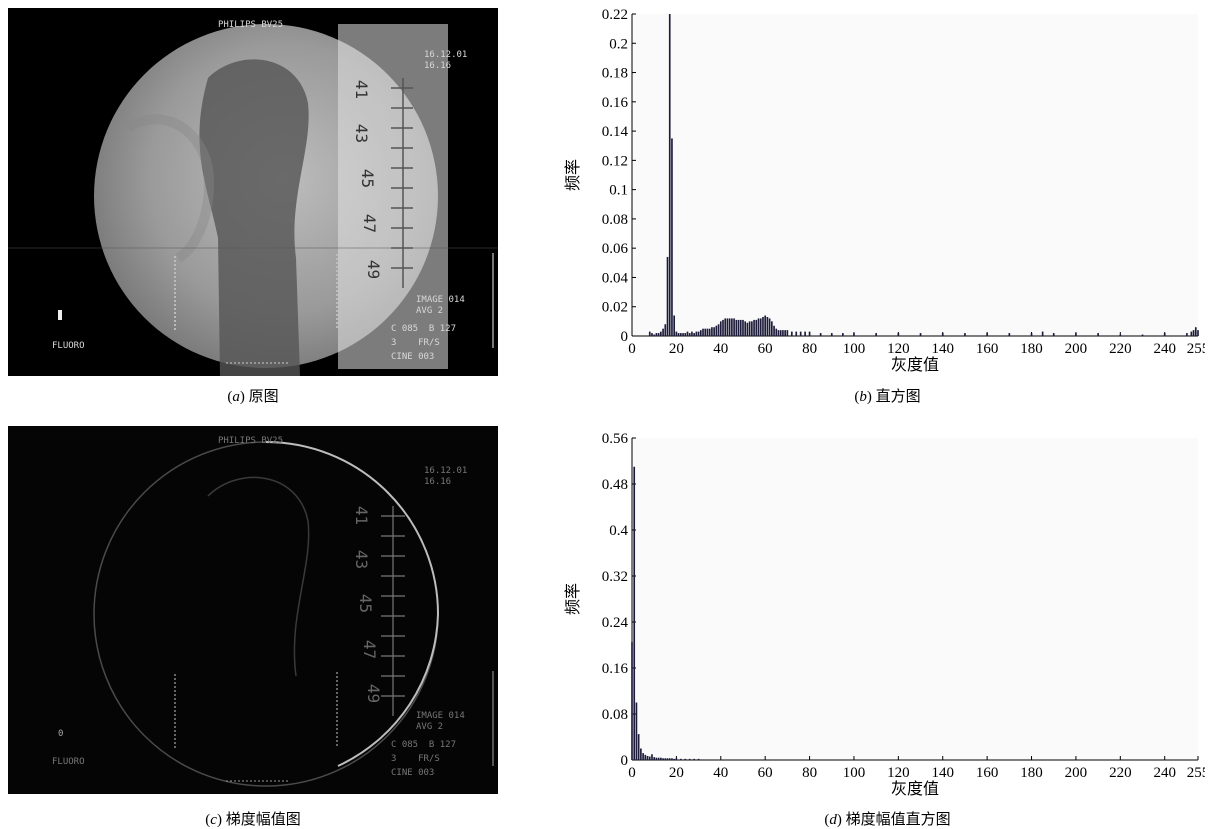 This screenshot has width=1215, height=829. What do you see at coordinates (854, 349) in the screenshot?
I see `x-tick-label: 100` at bounding box center [854, 349].